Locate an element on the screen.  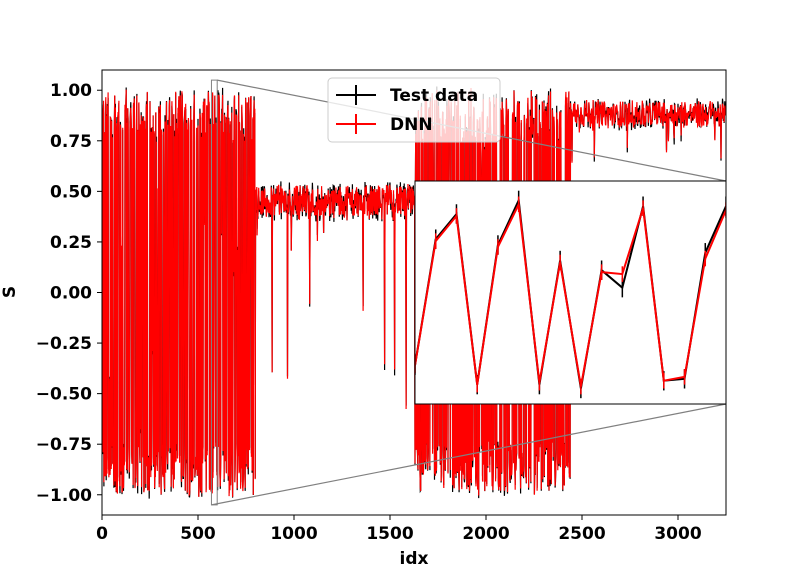
y-tick-label: −1.00 is located at coordinates (64, 496).